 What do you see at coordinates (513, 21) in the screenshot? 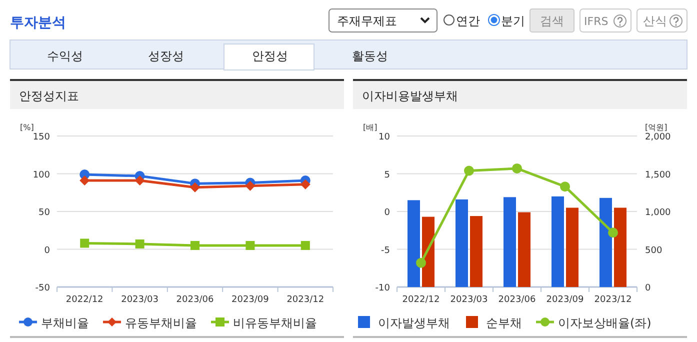
I see `text: 분기` at bounding box center [513, 21].